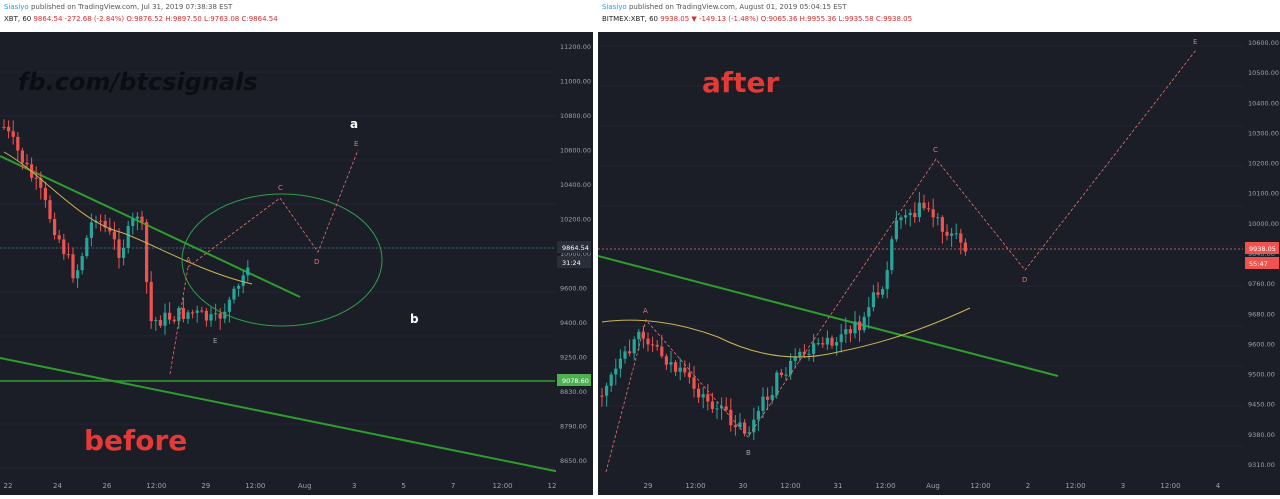 Image resolution: width=1280 pixels, height=499 pixels. I want to click on price-tag-label: 9864.54, so click(575, 248).